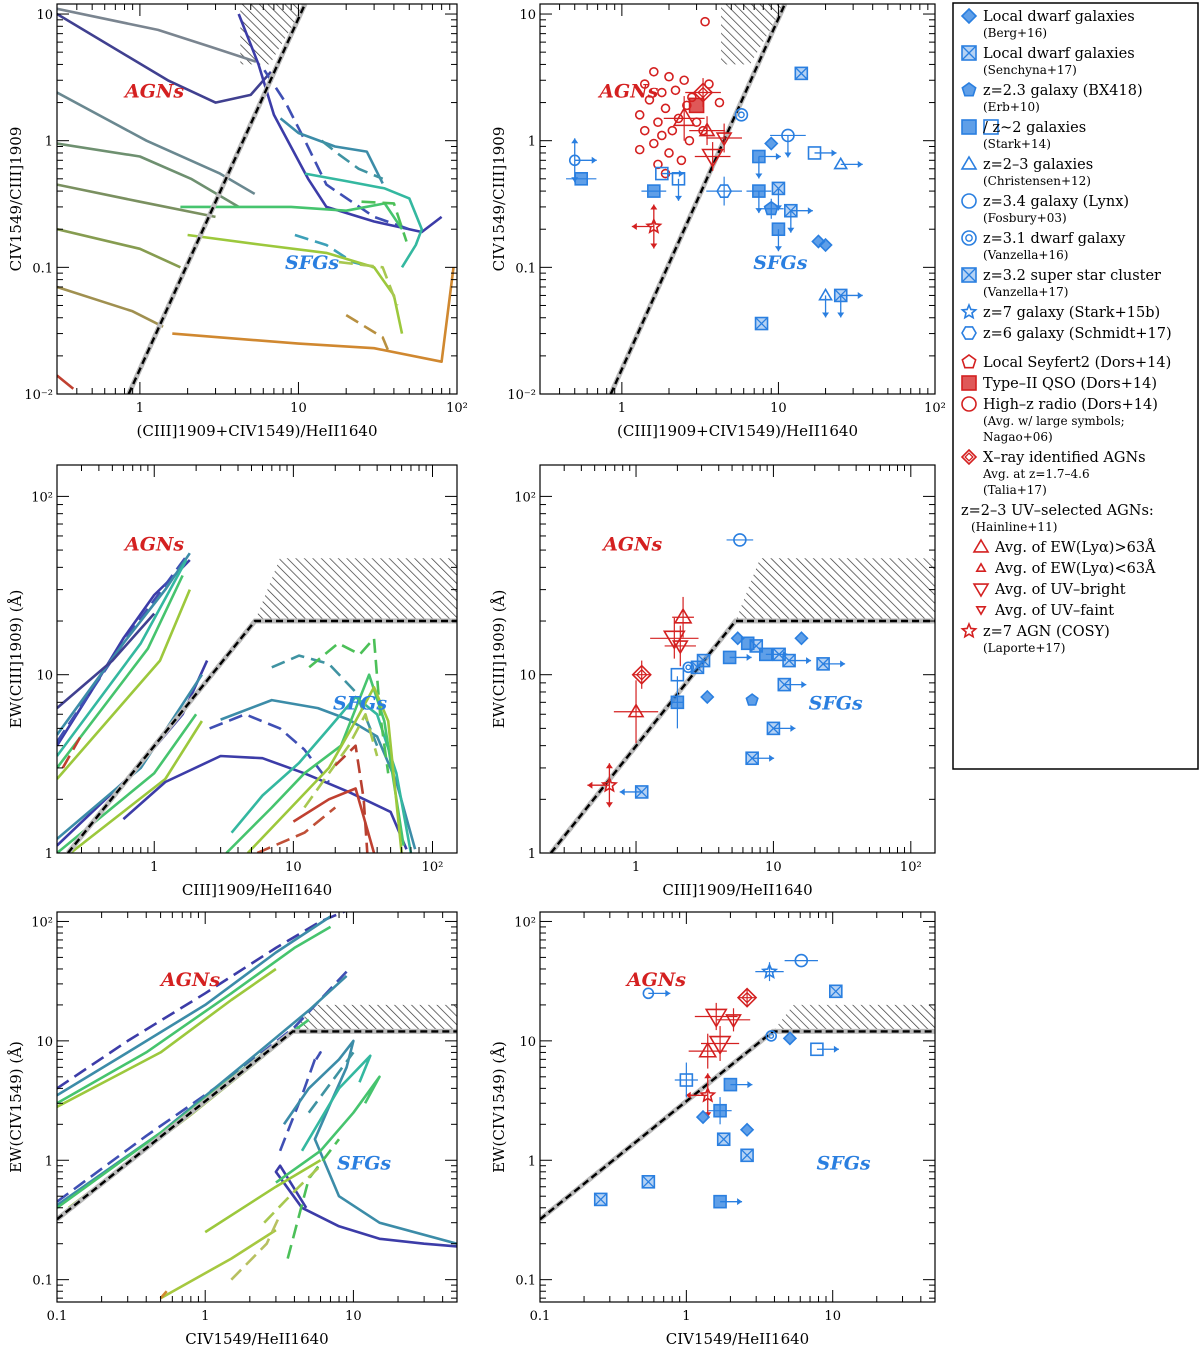  What do you see at coordinates (257, 199) in the screenshot?
I see `axes-frame` at bounding box center [257, 199].